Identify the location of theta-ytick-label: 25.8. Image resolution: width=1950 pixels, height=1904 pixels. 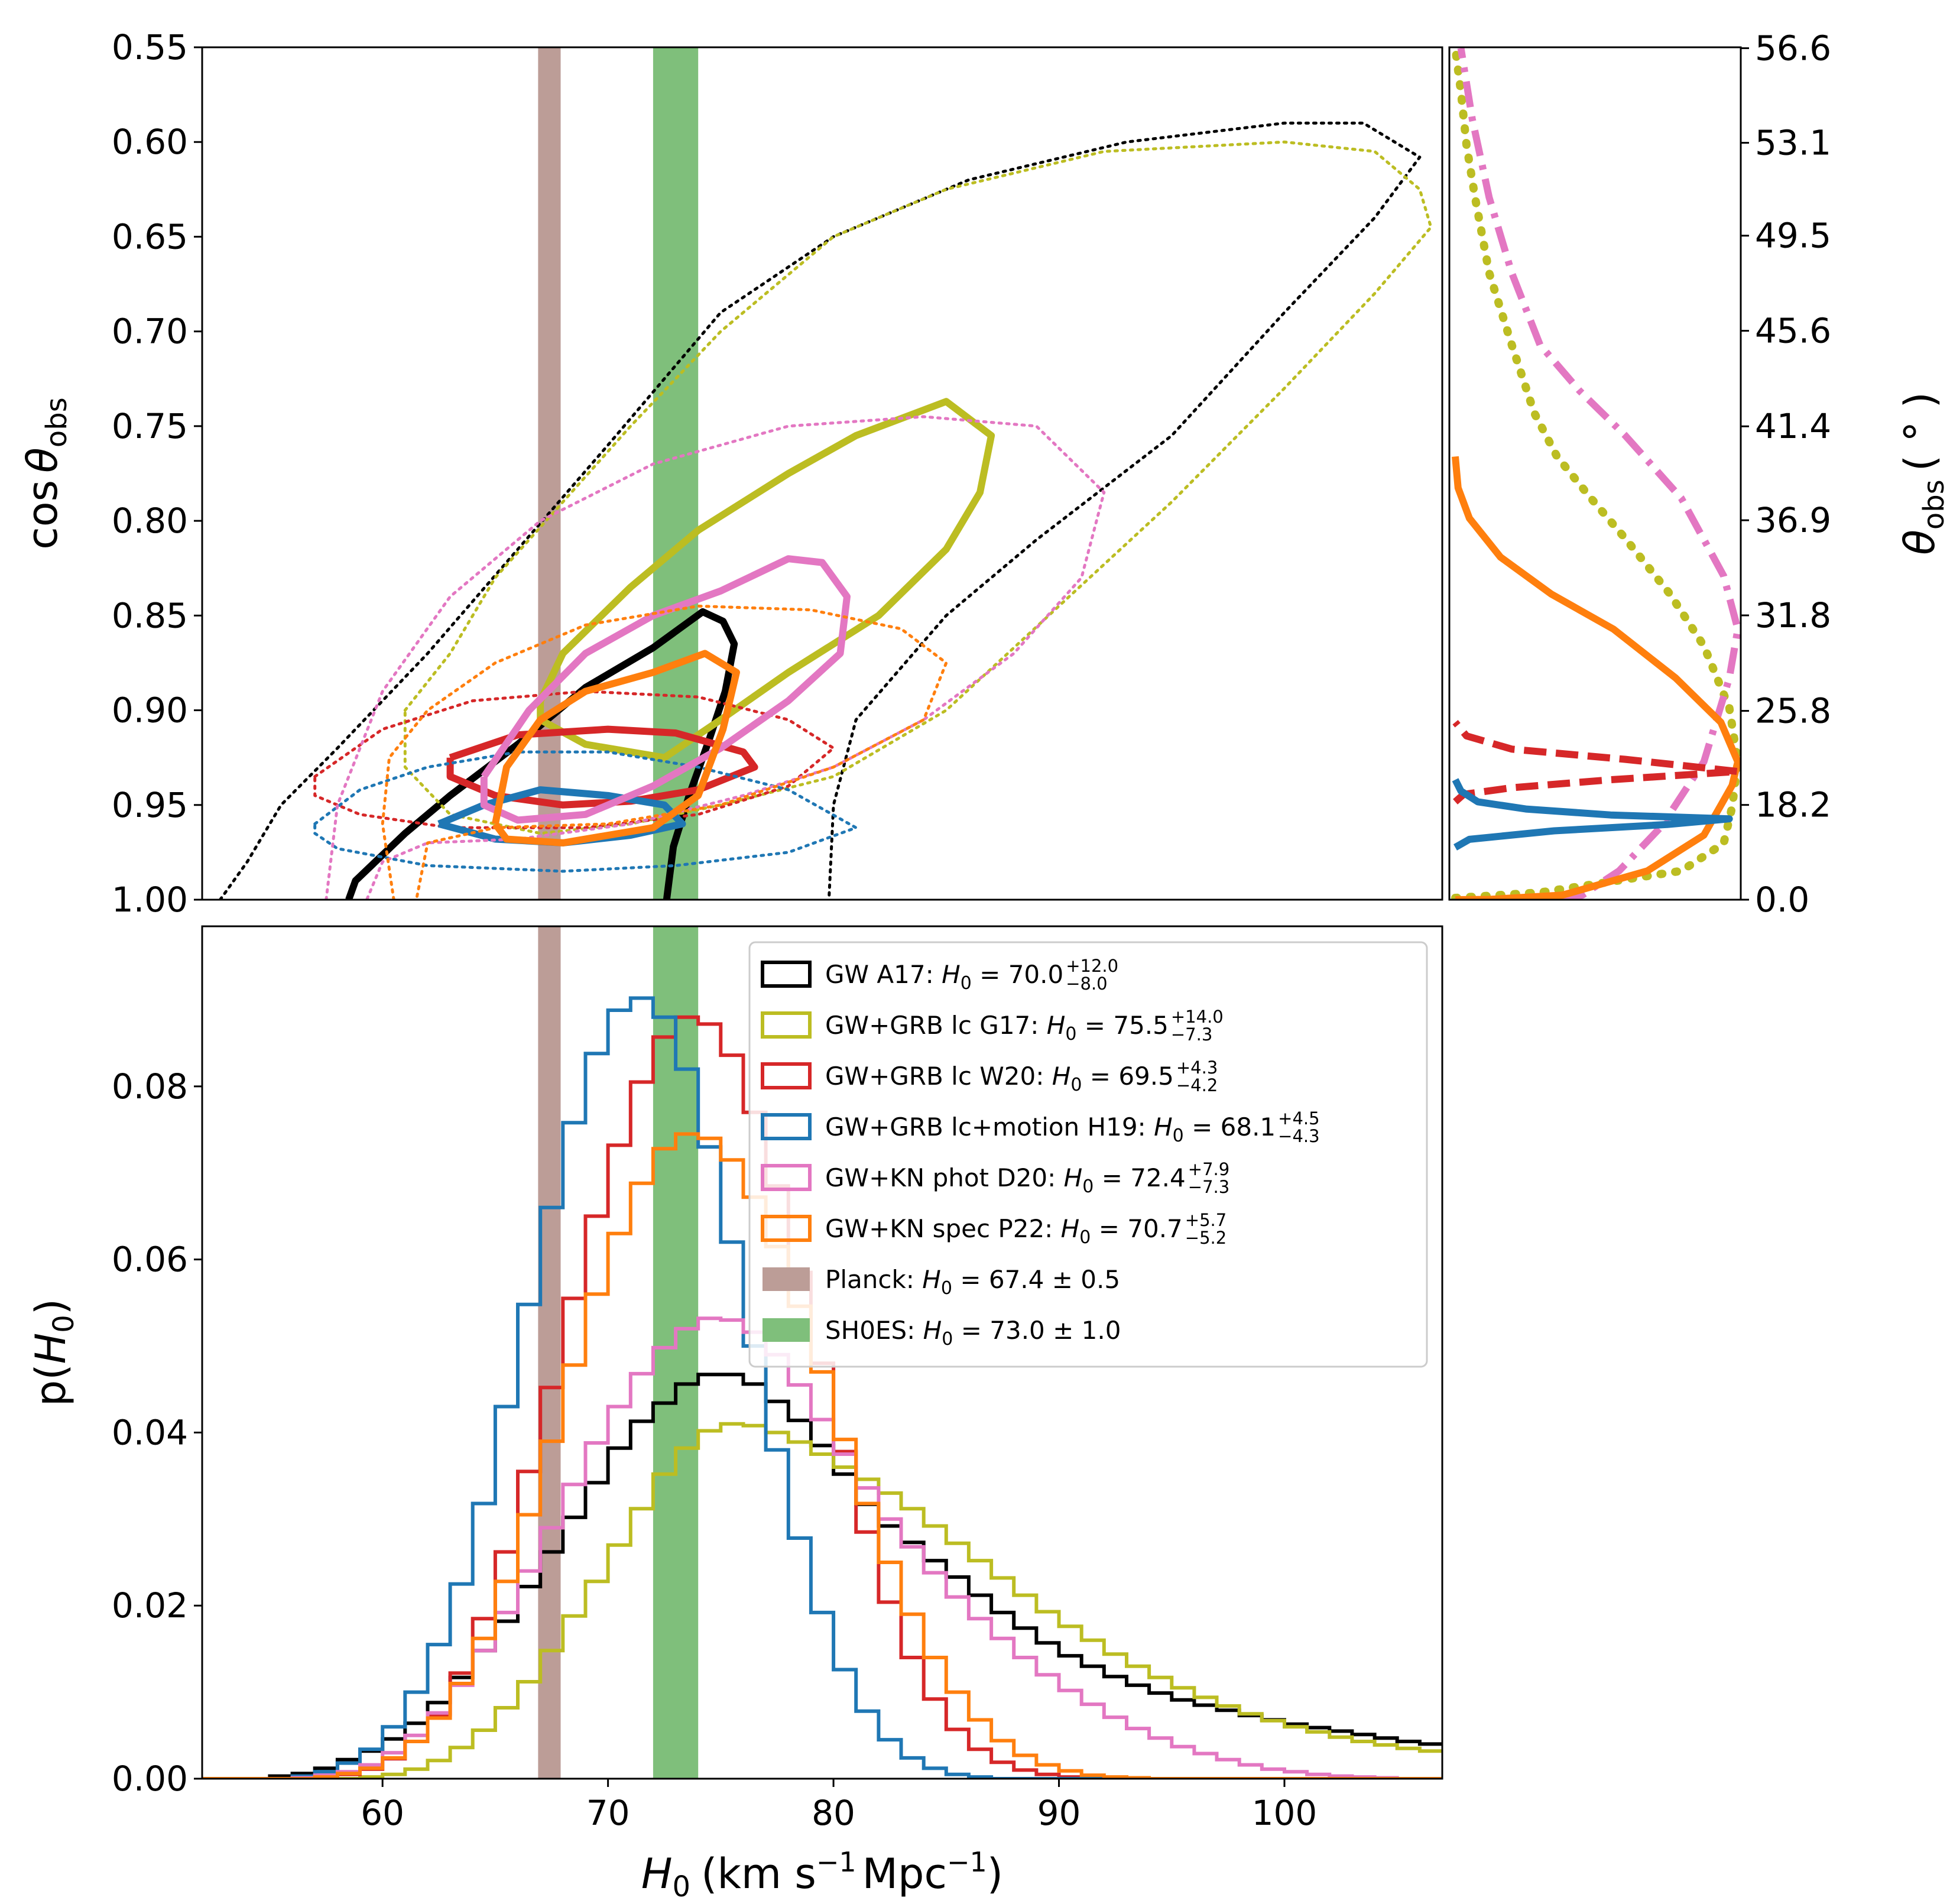
(1793, 711).